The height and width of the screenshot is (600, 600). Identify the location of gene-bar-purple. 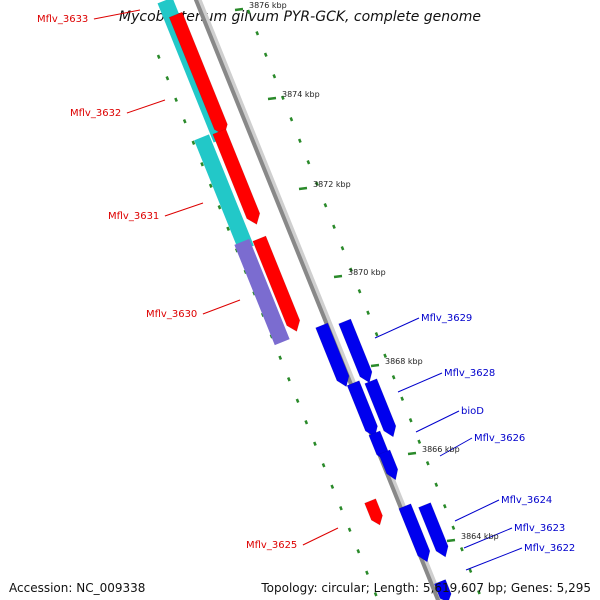
(262, 292).